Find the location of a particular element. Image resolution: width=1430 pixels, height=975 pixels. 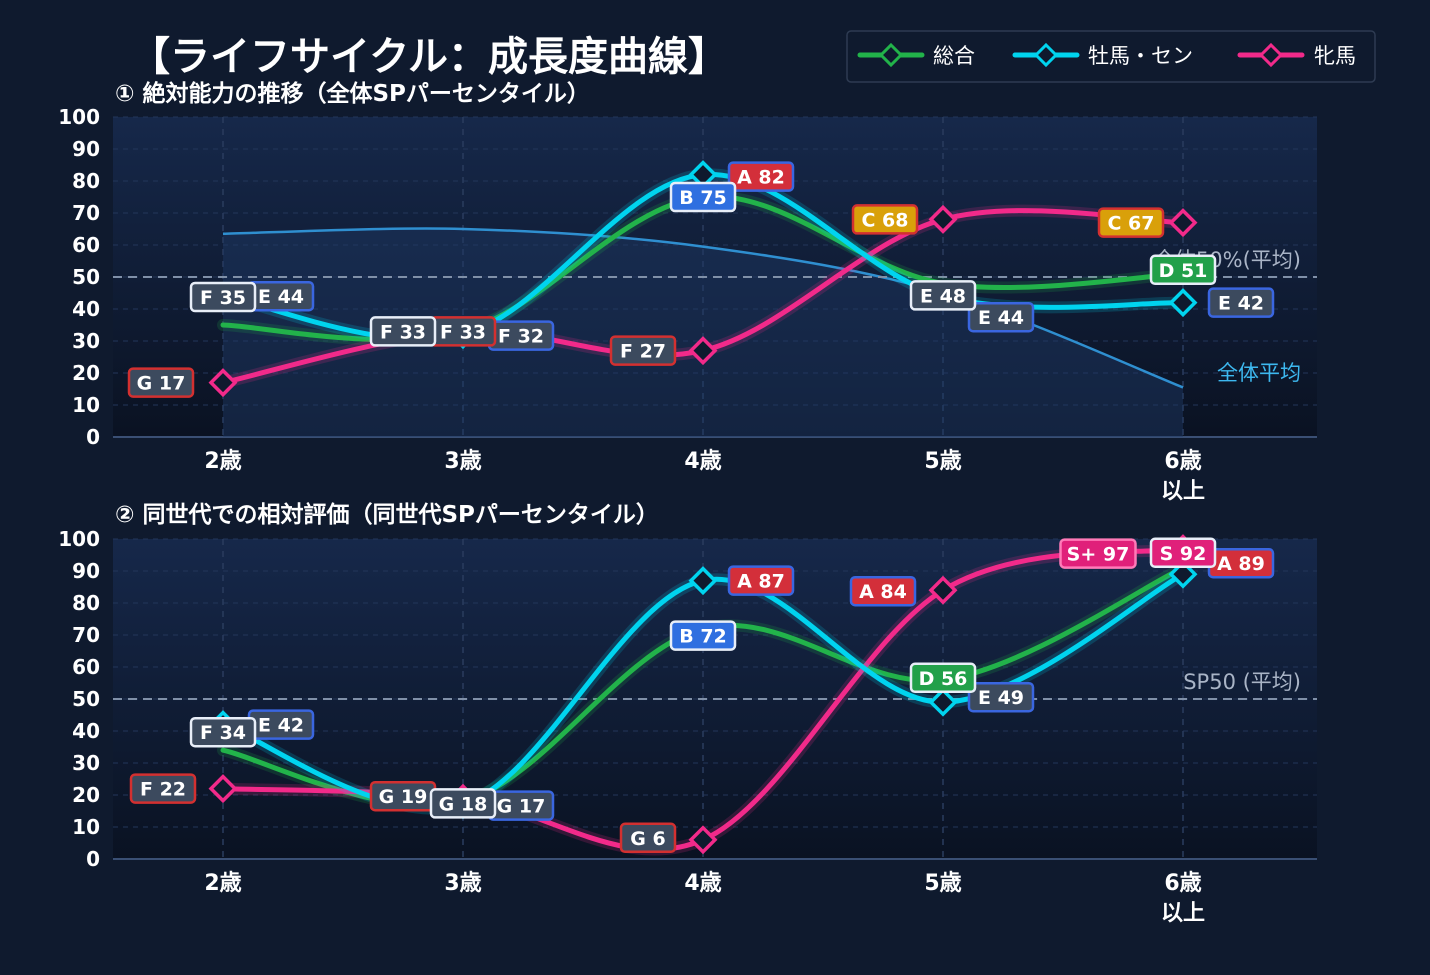

data-label: E 49 is located at coordinates (1001, 698).